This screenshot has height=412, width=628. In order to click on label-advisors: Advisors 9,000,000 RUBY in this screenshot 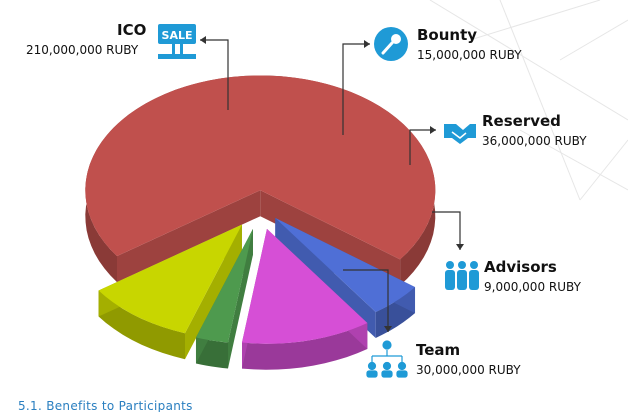, I will do `click(513, 276)`.